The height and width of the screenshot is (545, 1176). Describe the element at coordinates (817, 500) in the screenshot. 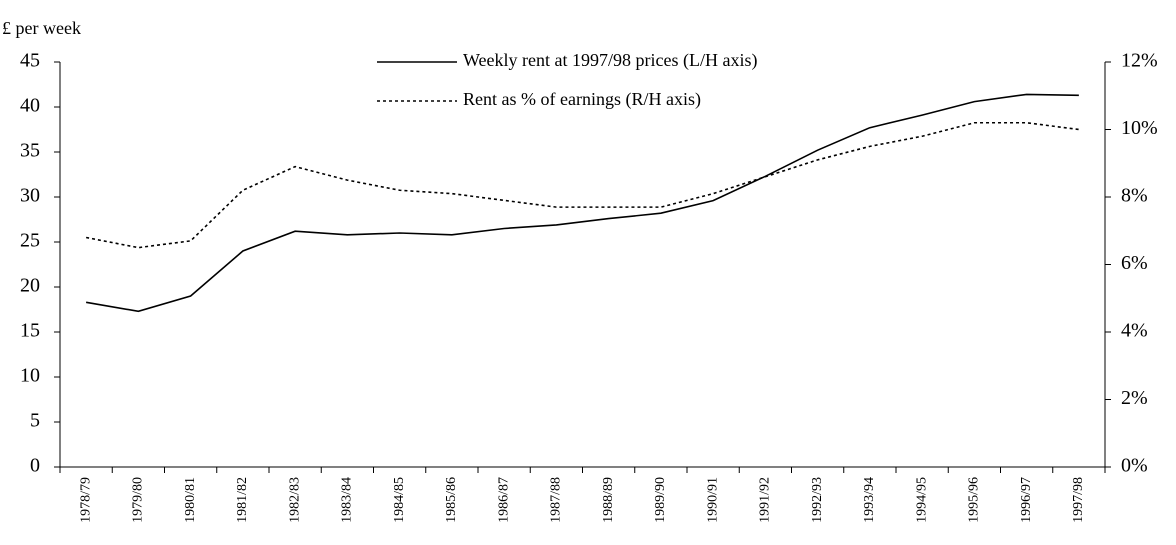

I see `x-tick-label: 1992/93` at that location.